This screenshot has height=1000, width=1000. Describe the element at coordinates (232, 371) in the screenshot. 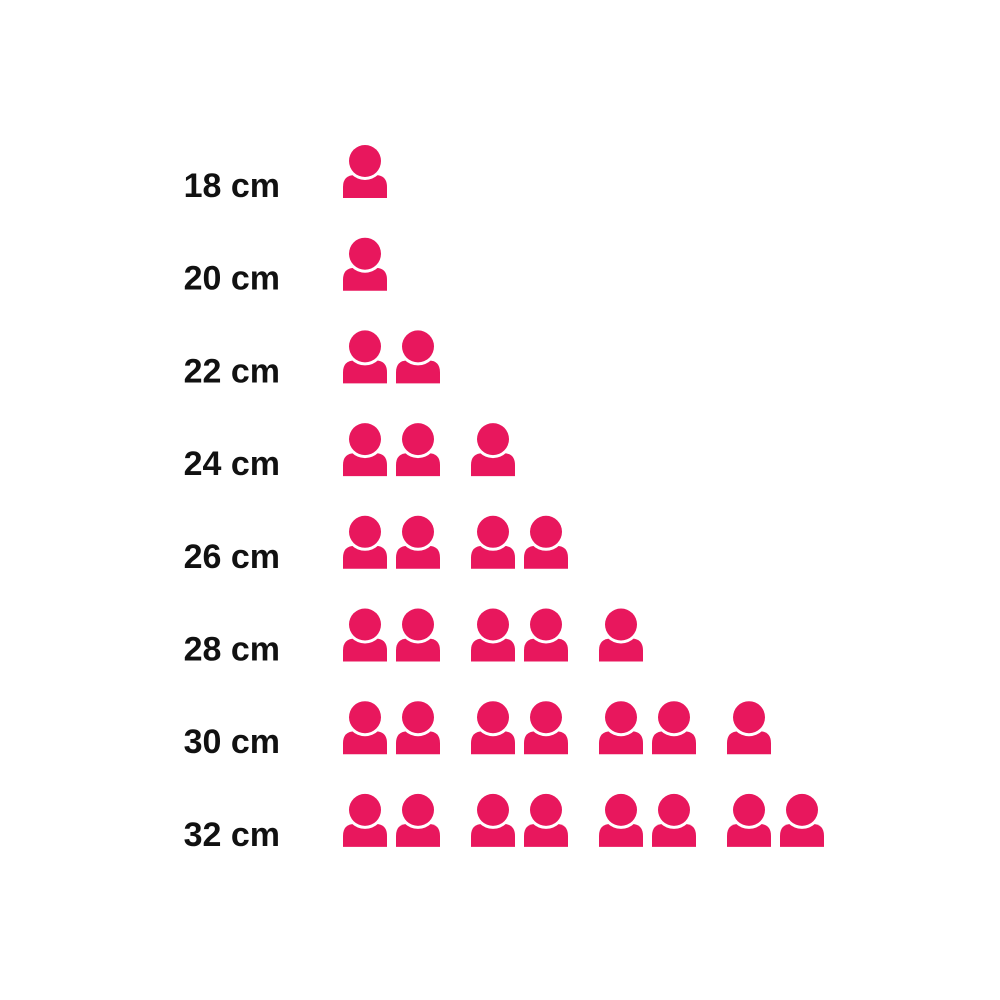

I see `category-label: 22 cm` at that location.